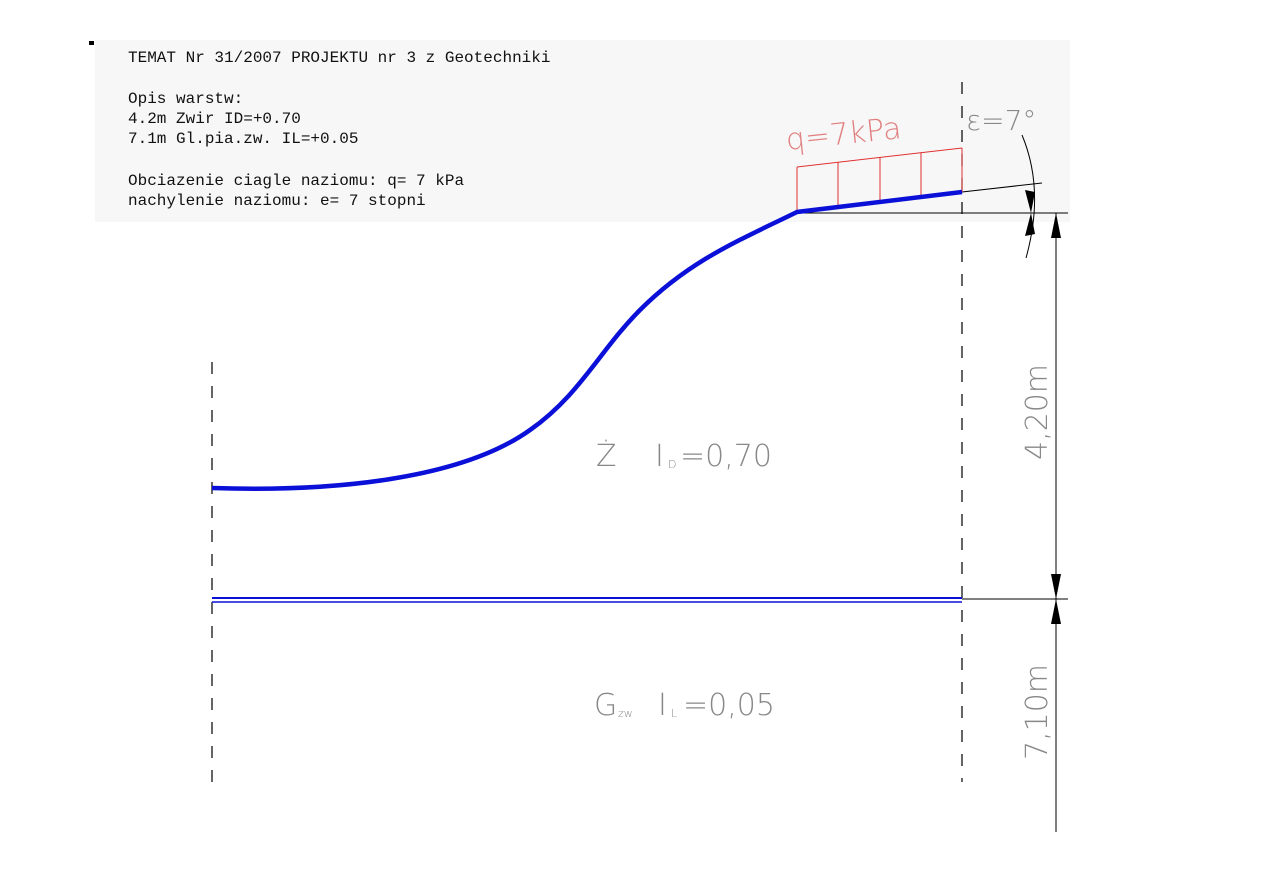 The height and width of the screenshot is (893, 1263). I want to click on dimension-label: 7,10m, so click(1037, 712).